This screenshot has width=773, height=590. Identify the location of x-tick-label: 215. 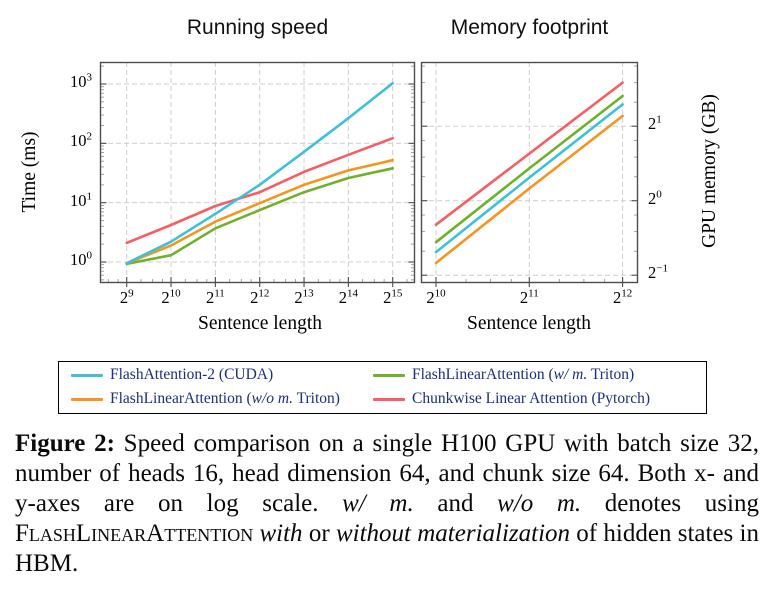
(393, 297).